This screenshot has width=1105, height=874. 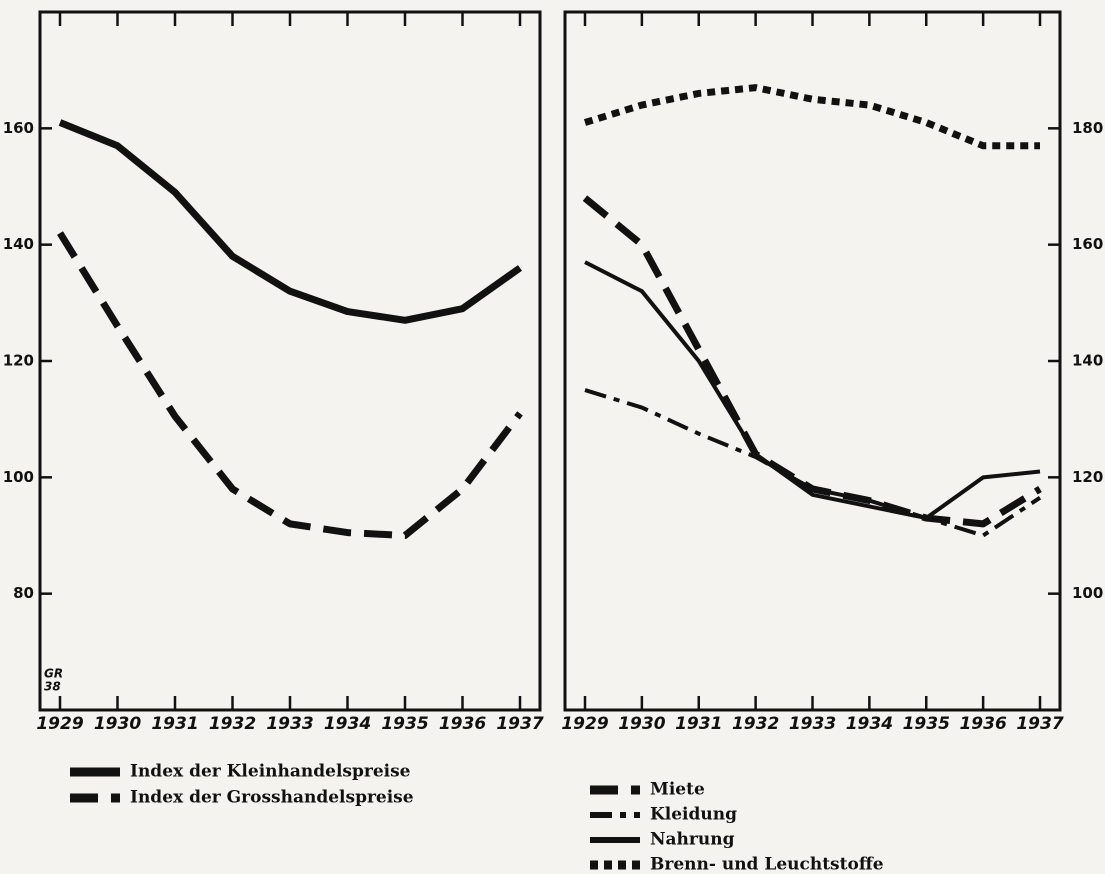 What do you see at coordinates (52, 687) in the screenshot?
I see `annotation: 38` at bounding box center [52, 687].